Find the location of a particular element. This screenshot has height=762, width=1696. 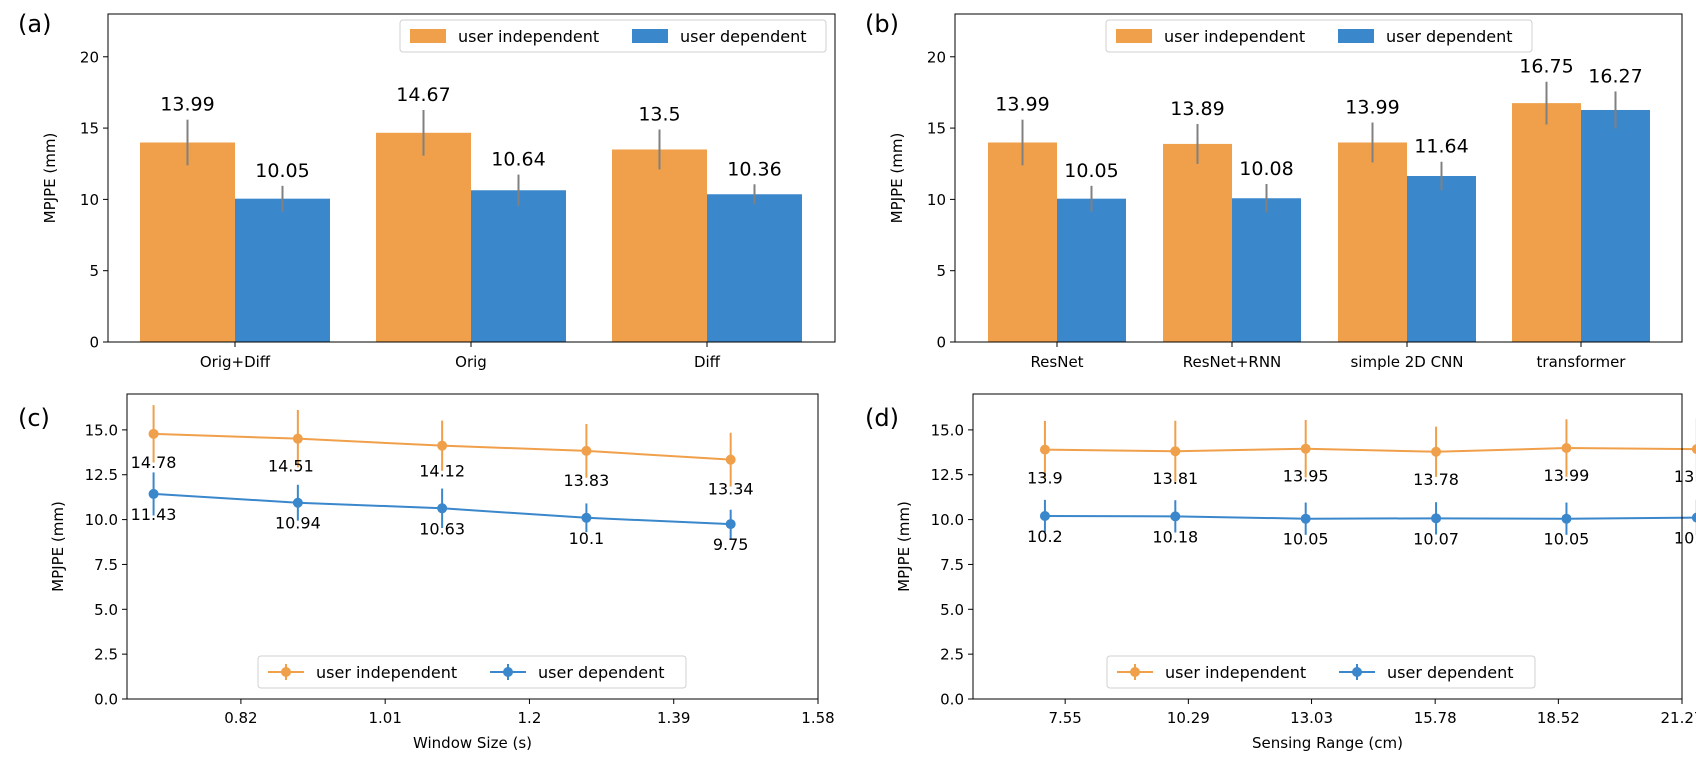

data-label: 10.36 is located at coordinates (754, 169).